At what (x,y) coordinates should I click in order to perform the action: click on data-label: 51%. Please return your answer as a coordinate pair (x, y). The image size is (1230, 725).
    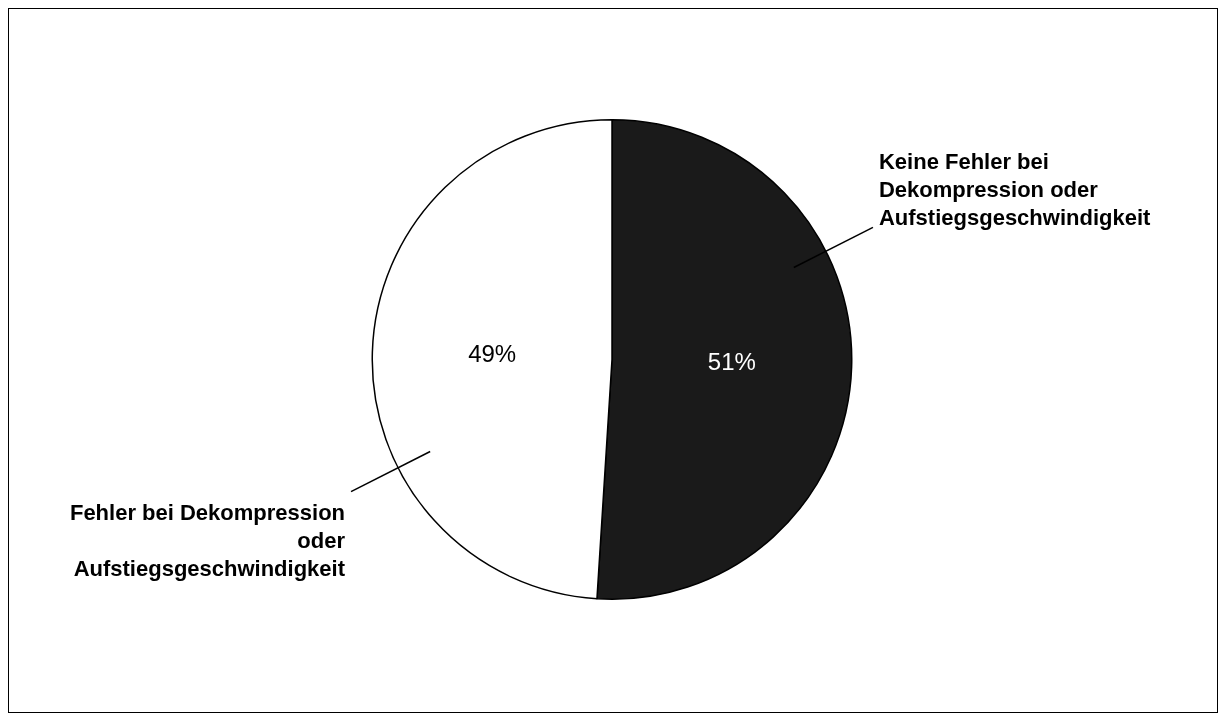
    Looking at the image, I should click on (731, 361).